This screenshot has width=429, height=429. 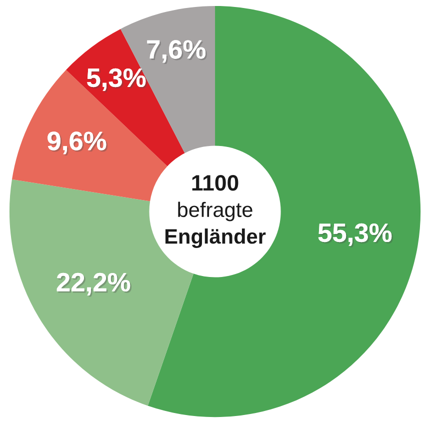 What do you see at coordinates (177, 52) in the screenshot?
I see `data-label: 7,6%` at bounding box center [177, 52].